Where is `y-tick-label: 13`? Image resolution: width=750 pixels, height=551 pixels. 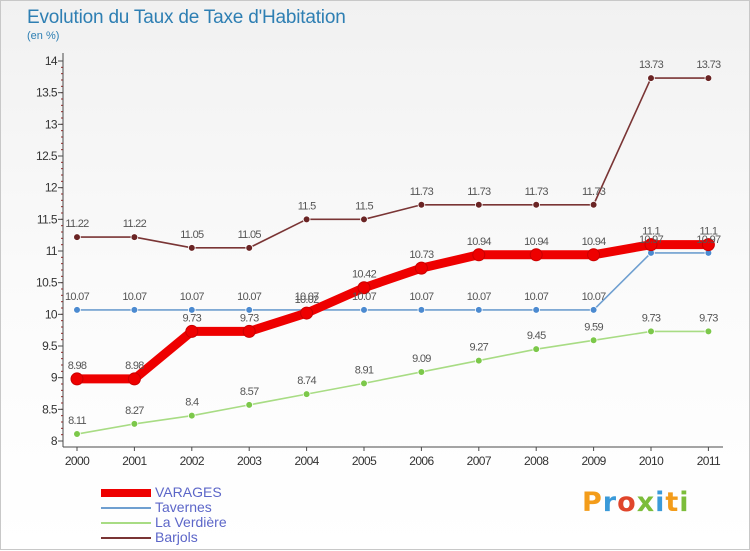
y-tick-label: 13 is located at coordinates (51, 124).